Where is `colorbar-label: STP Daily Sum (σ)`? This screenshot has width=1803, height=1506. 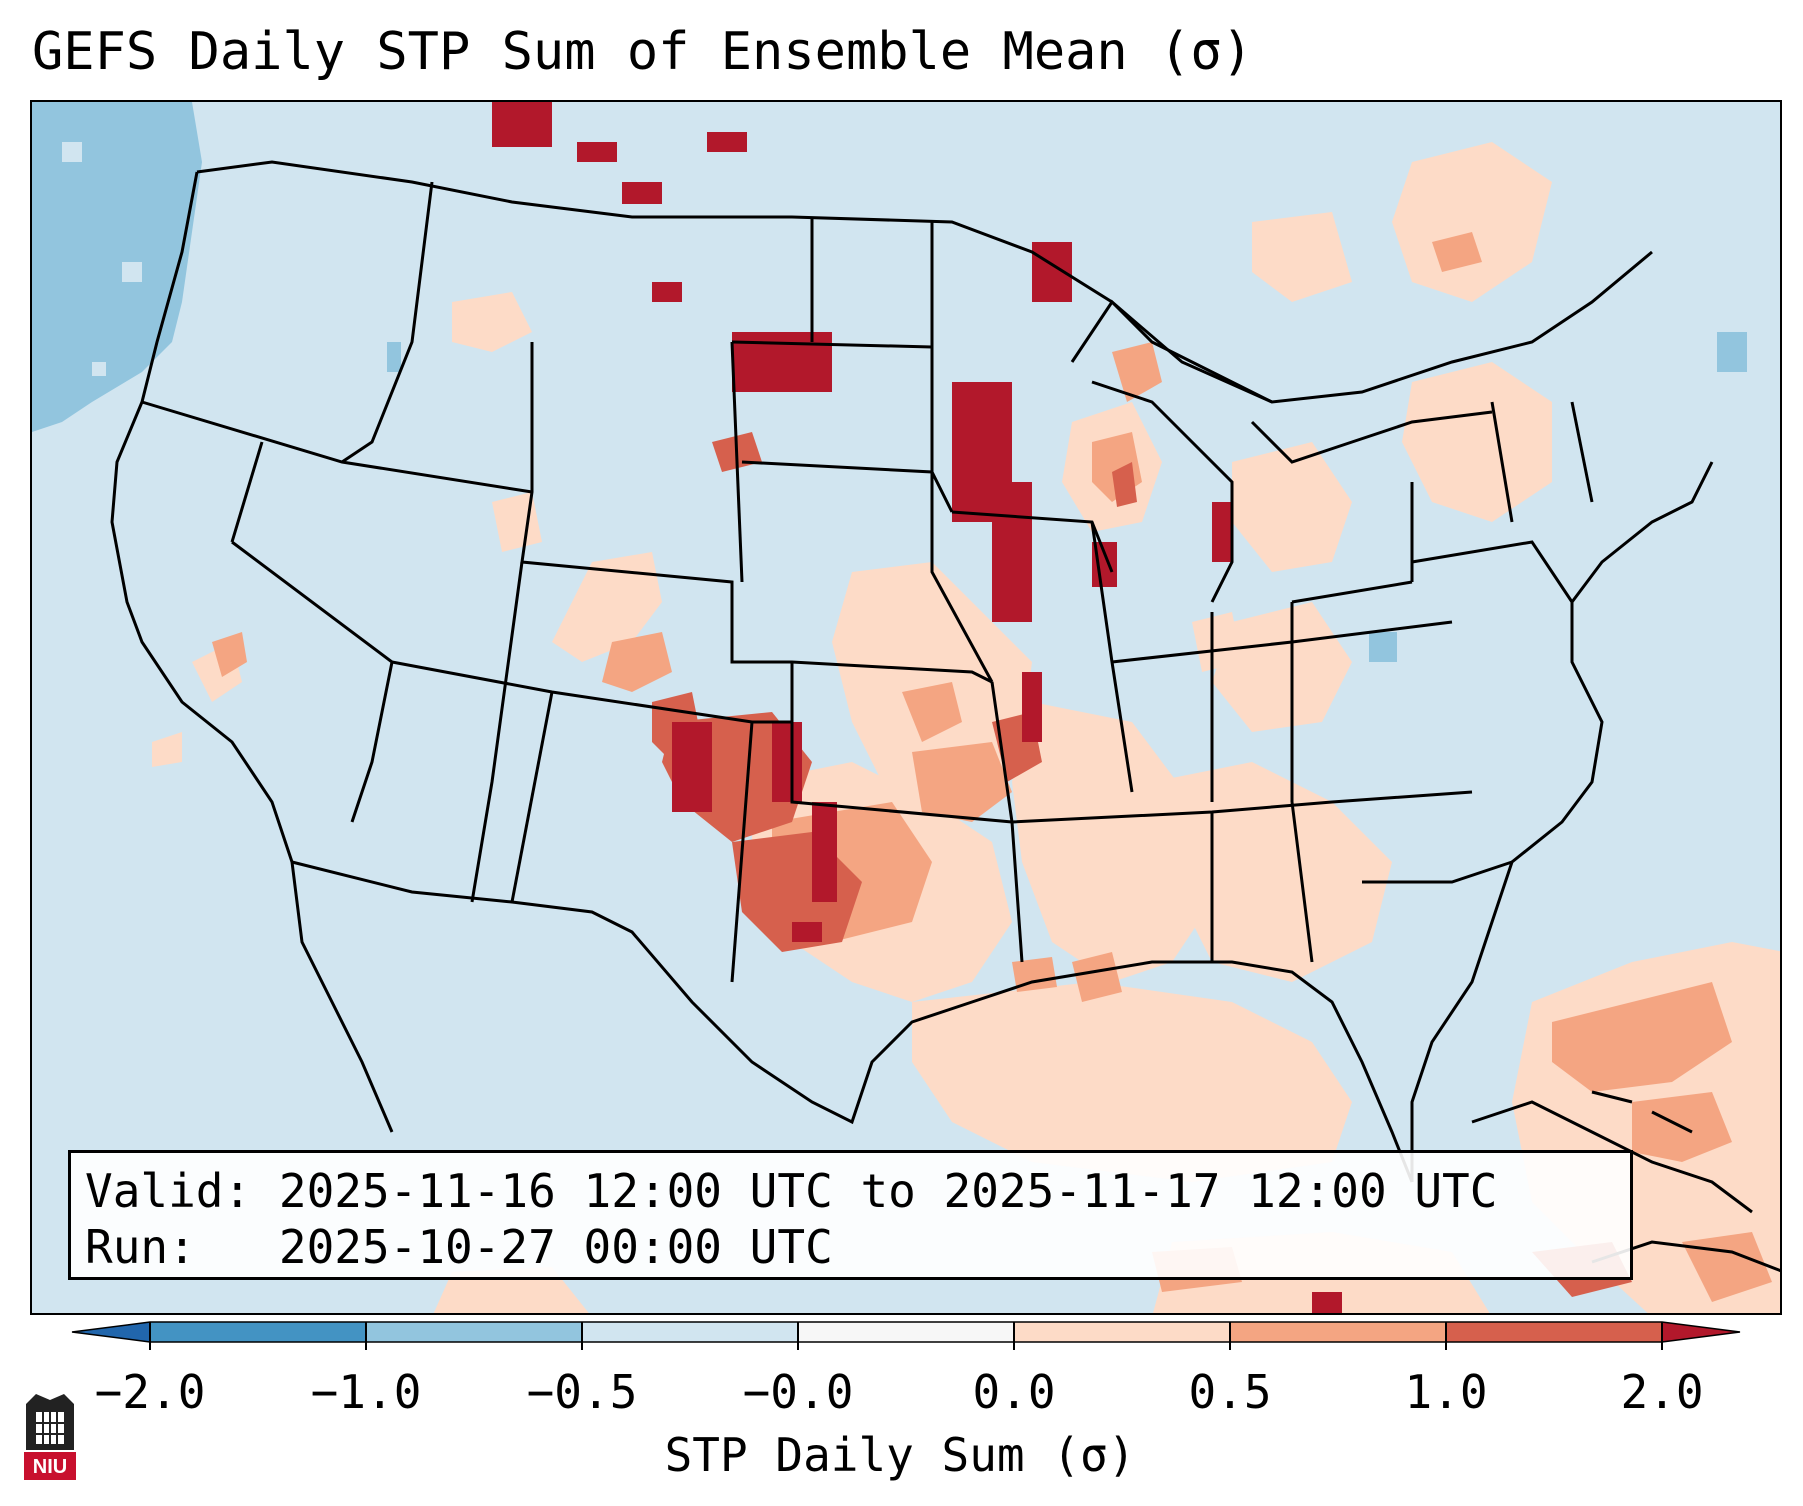 colorbar-label: STP Daily Sum (σ) is located at coordinates (900, 1455).